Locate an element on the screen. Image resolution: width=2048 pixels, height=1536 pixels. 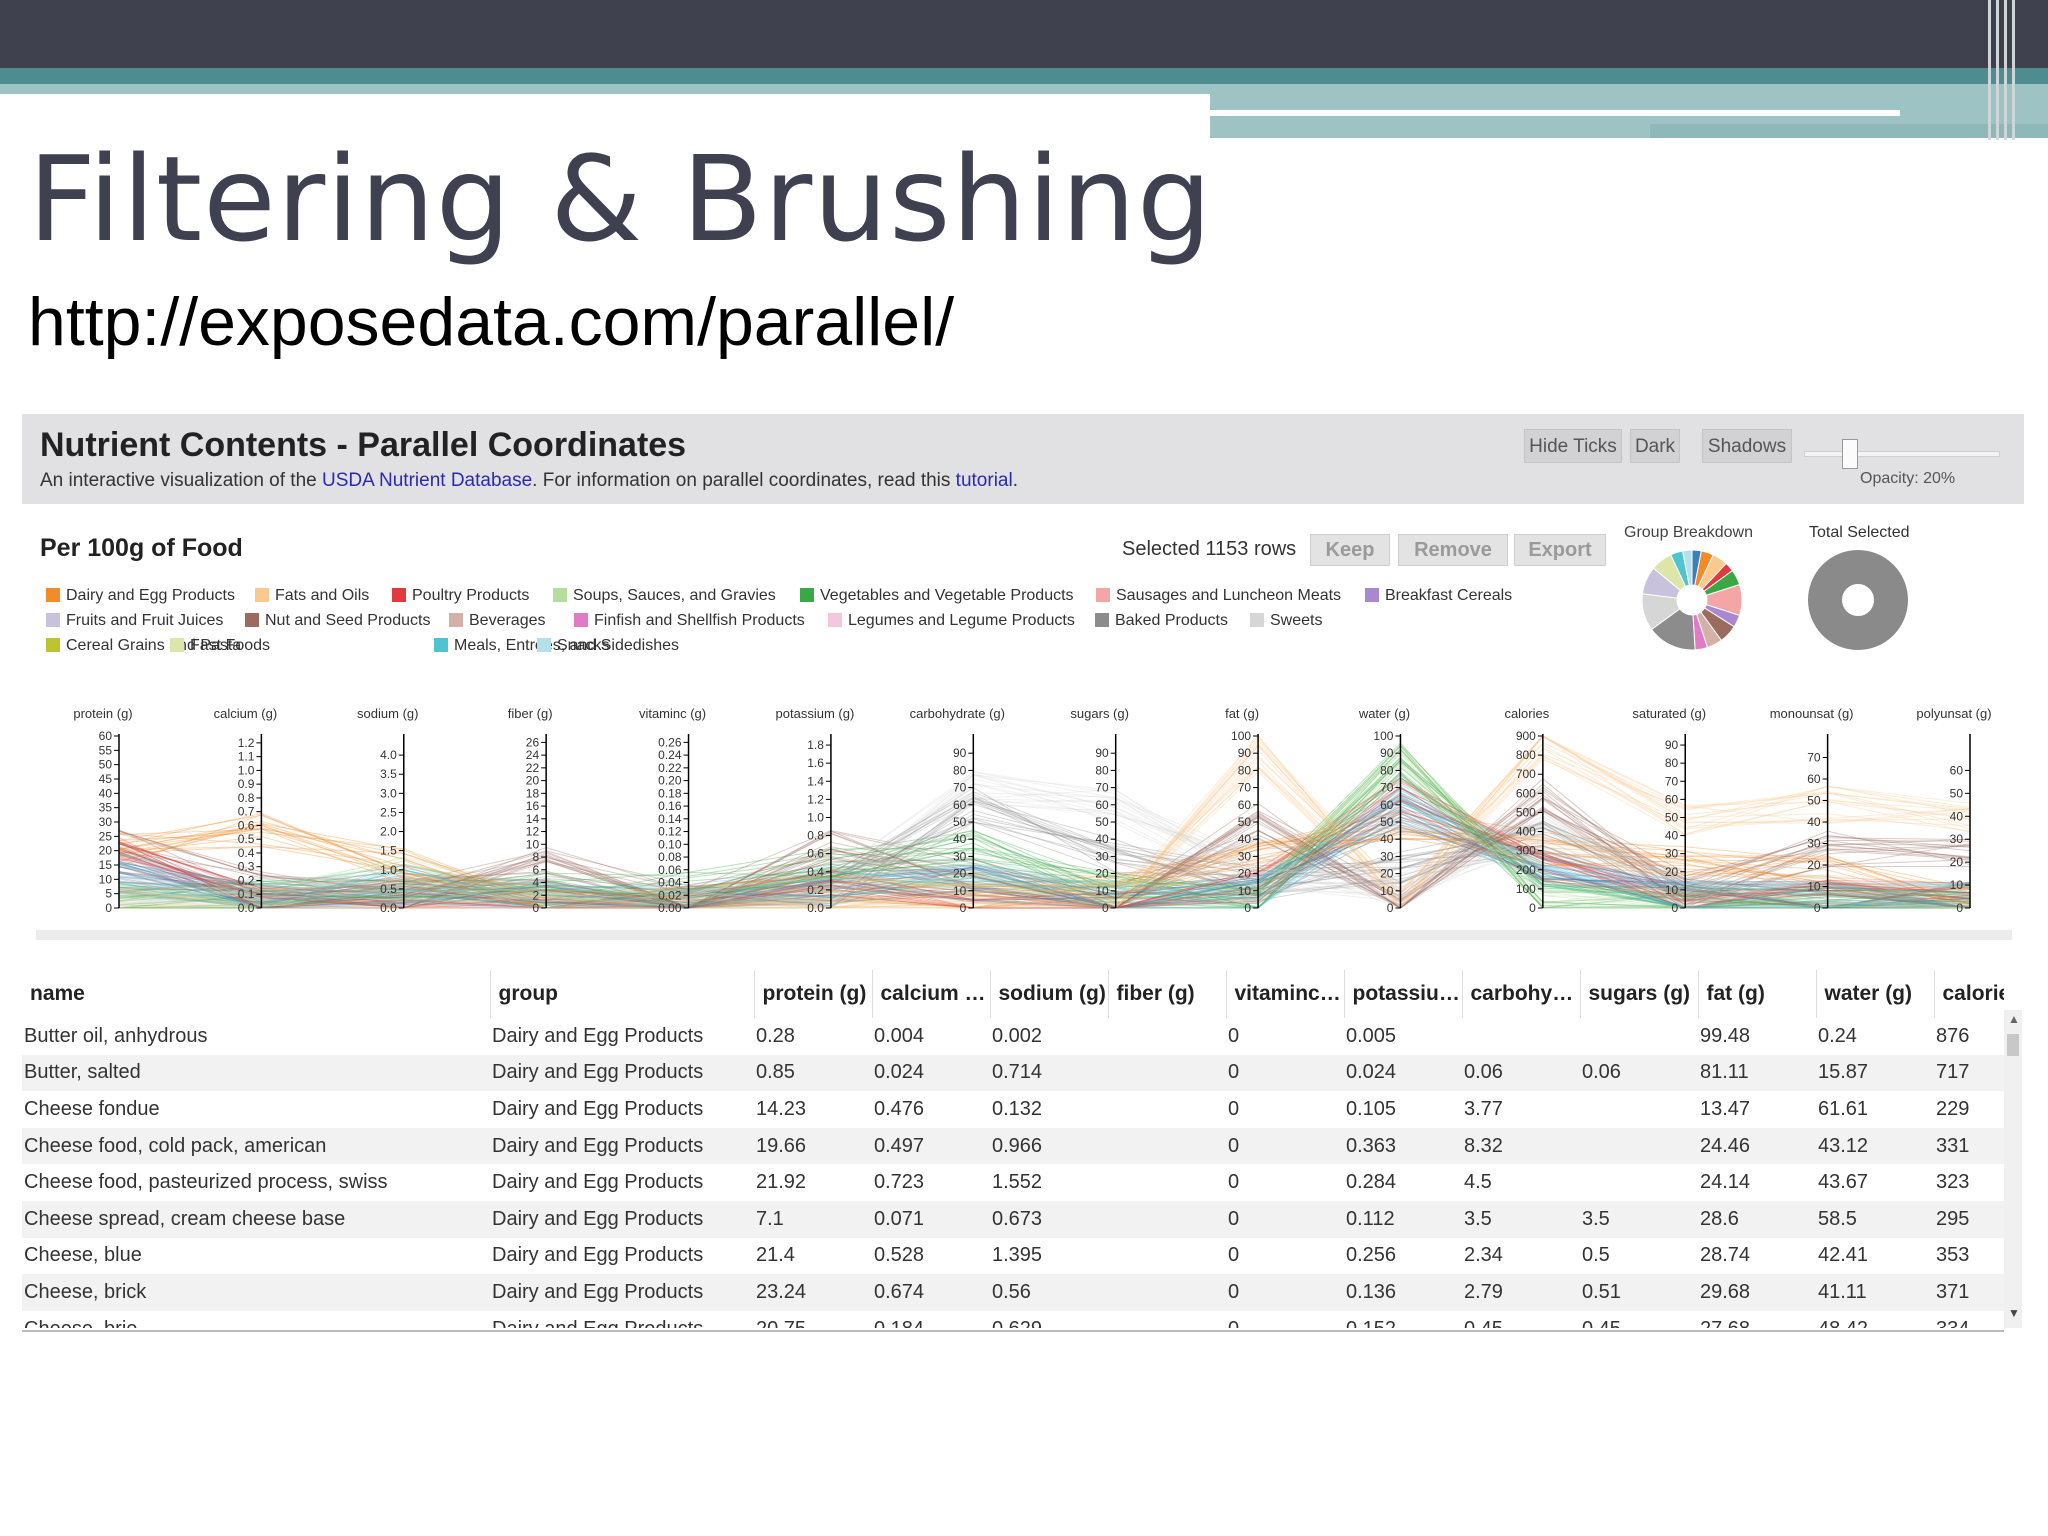
opacity-slider-track is located at coordinates (1902, 454).